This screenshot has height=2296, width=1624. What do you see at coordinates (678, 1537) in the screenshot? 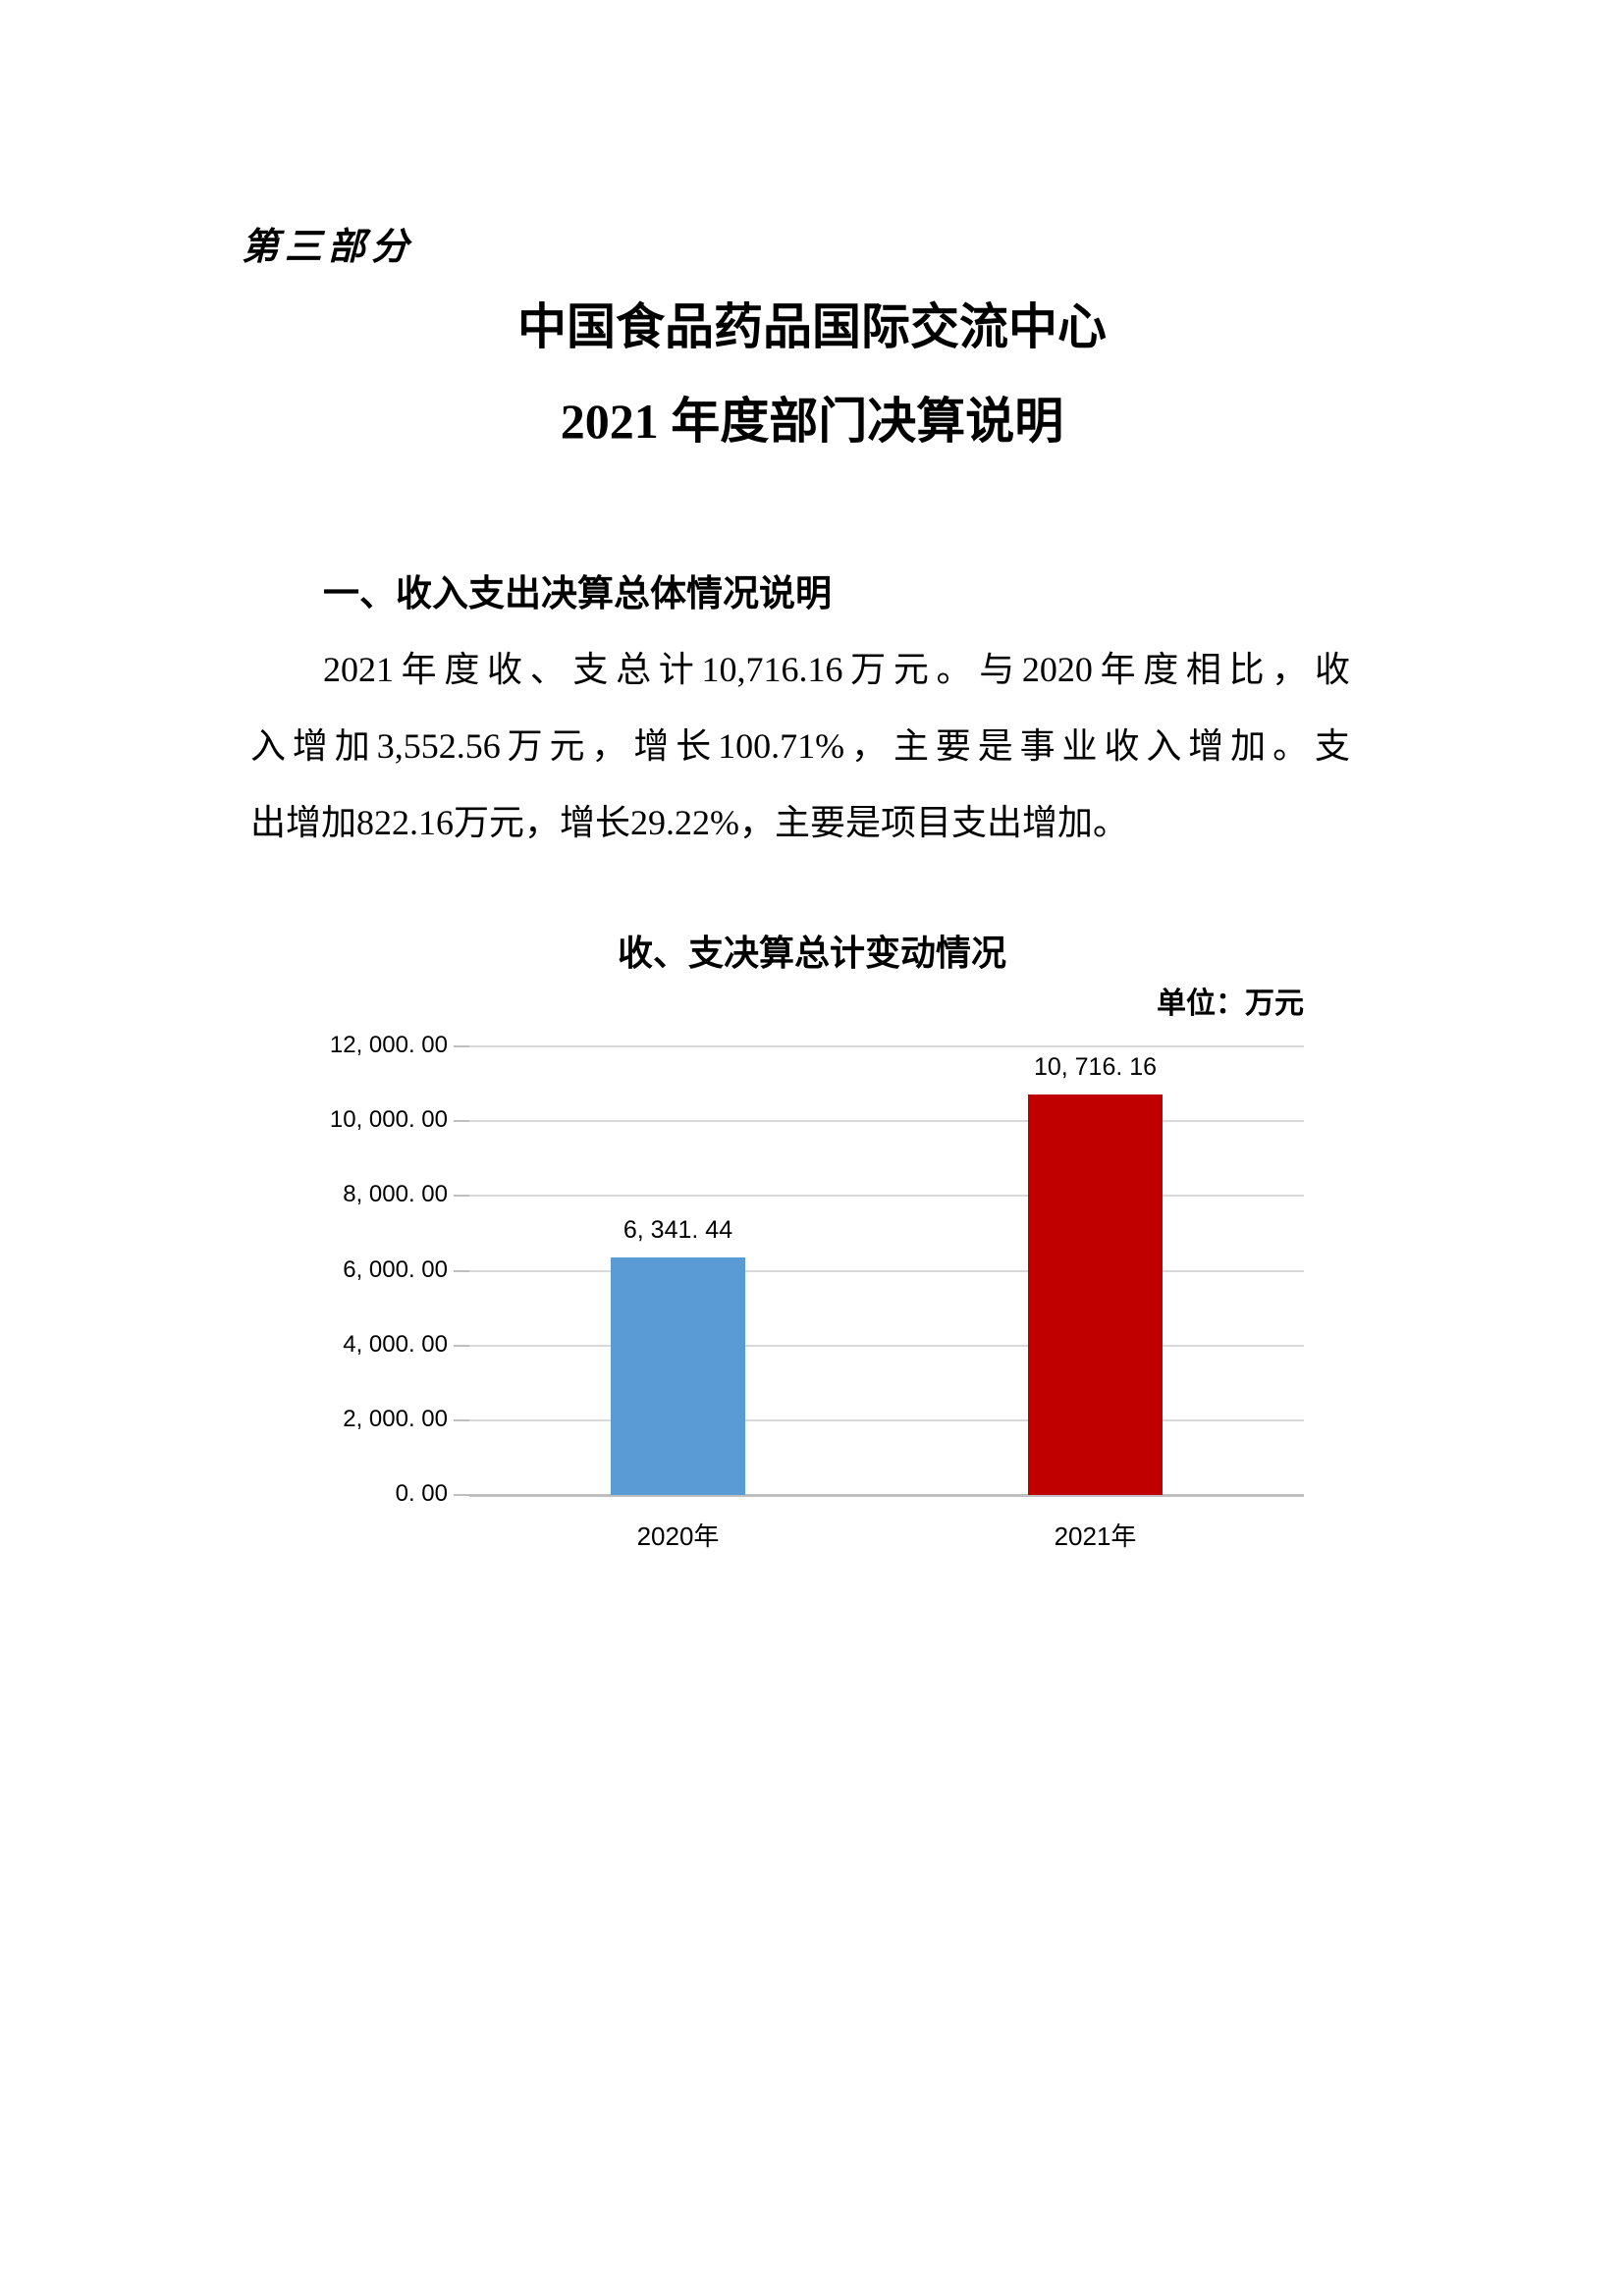
I see `x-tick-label: 2020年` at bounding box center [678, 1537].